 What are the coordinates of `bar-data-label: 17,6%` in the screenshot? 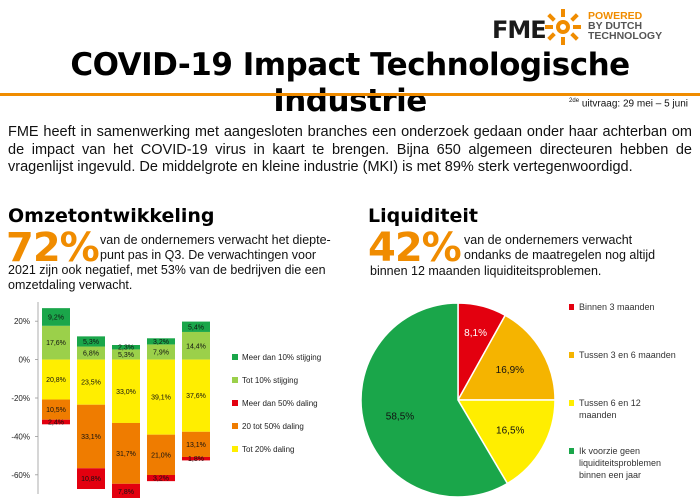 It's located at (56, 343).